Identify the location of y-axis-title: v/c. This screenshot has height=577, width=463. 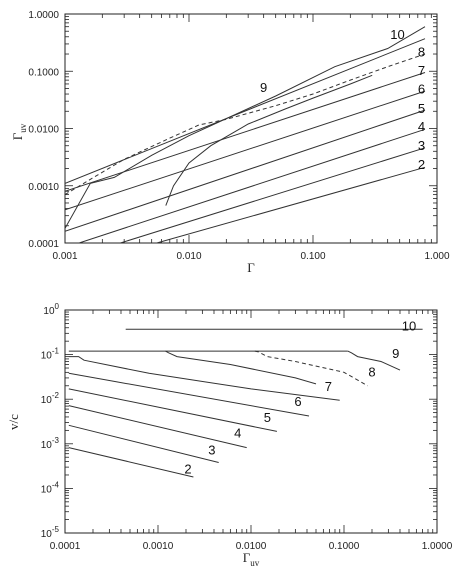
(13, 422).